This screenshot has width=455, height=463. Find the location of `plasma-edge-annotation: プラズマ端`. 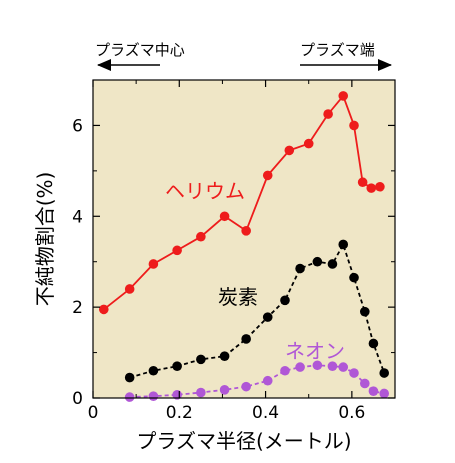

plasma-edge-annotation: プラズマ端 is located at coordinates (337, 50).